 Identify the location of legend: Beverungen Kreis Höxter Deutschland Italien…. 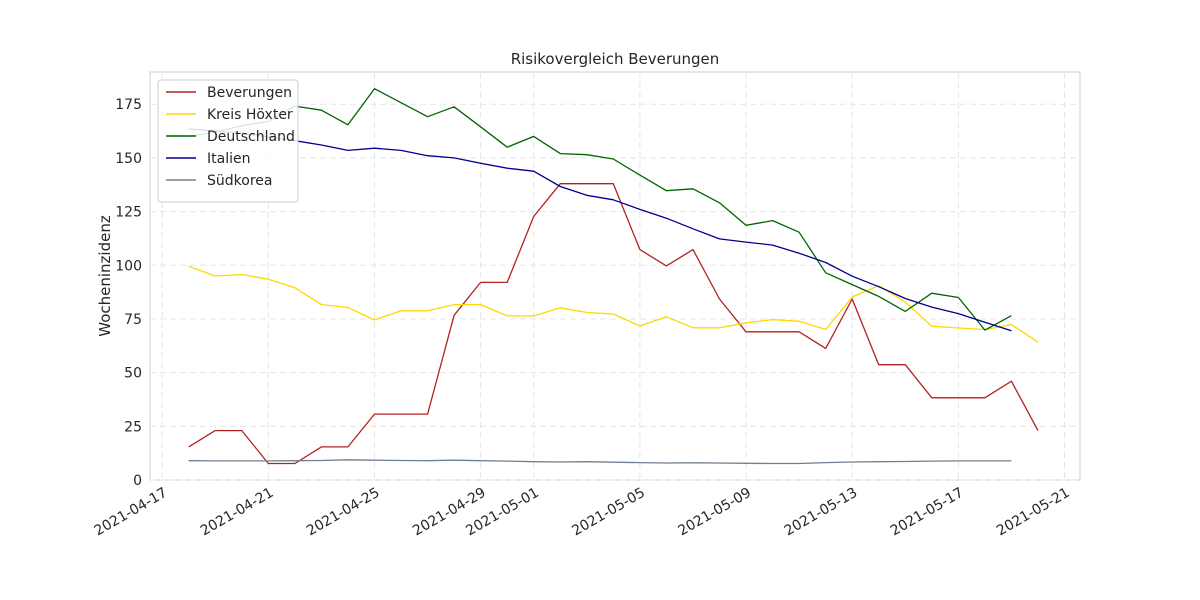
(228, 141).